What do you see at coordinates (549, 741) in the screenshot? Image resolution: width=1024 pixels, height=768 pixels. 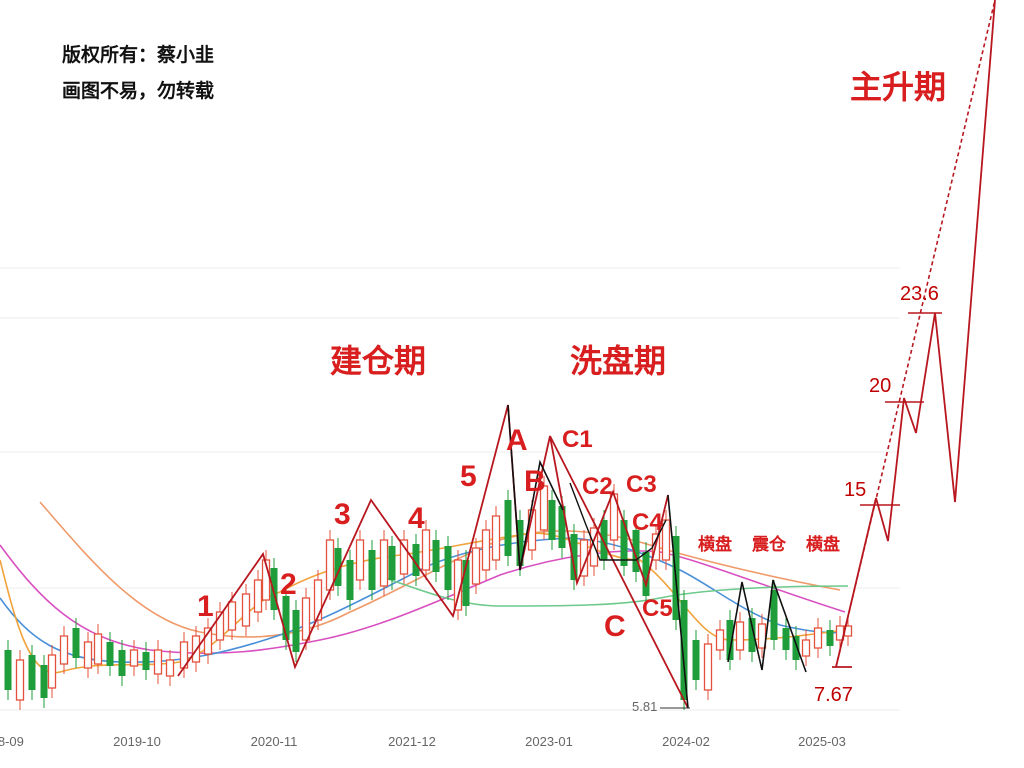 I see `x-tick: 2023-01` at bounding box center [549, 741].